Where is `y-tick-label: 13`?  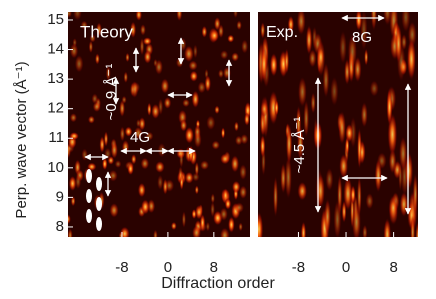
y-tick-label: 13 is located at coordinates (55, 78).